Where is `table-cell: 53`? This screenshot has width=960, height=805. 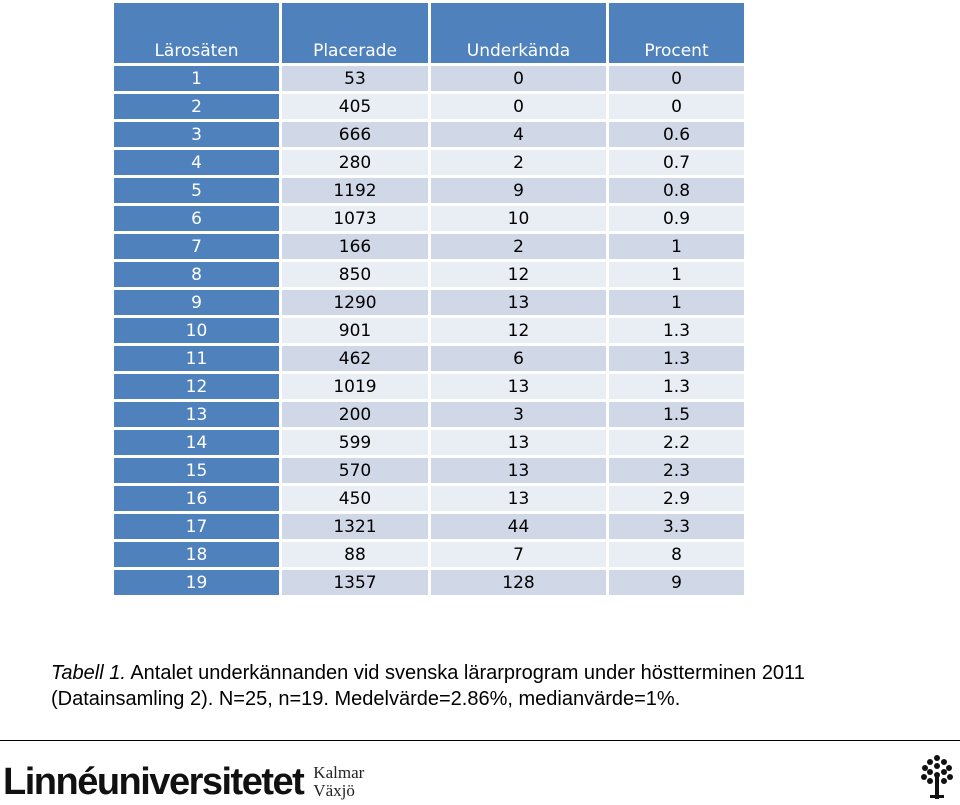
table-cell: 53 is located at coordinates (355, 78).